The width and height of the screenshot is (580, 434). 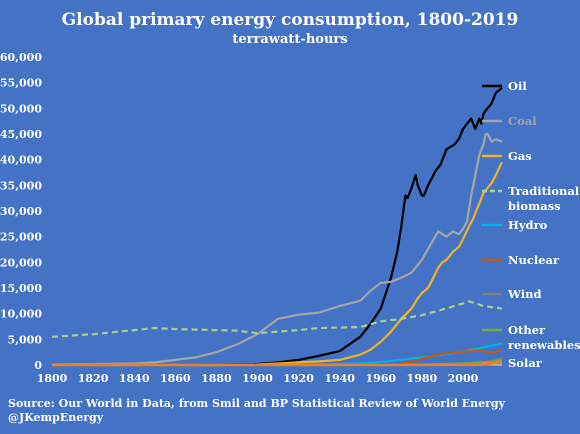 I want to click on x-tick-label: 1960, so click(x=380, y=378).